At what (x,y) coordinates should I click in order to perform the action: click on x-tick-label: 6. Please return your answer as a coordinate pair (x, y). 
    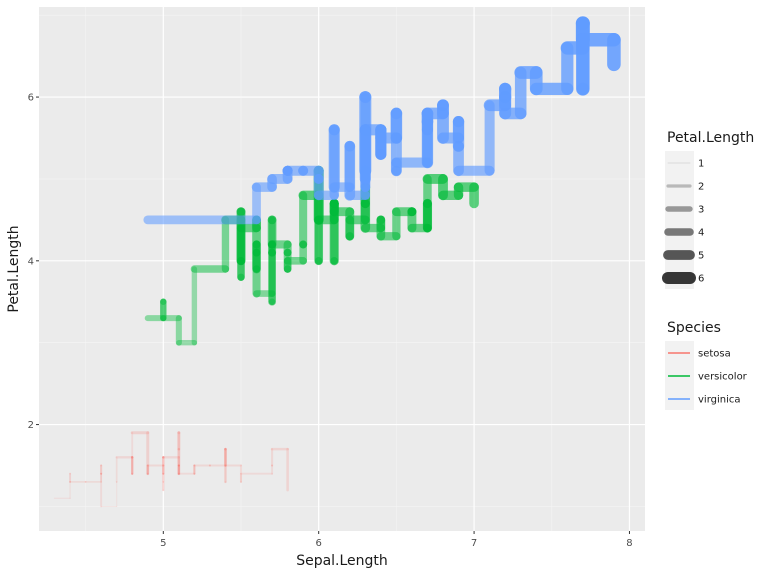
    Looking at the image, I should click on (319, 543).